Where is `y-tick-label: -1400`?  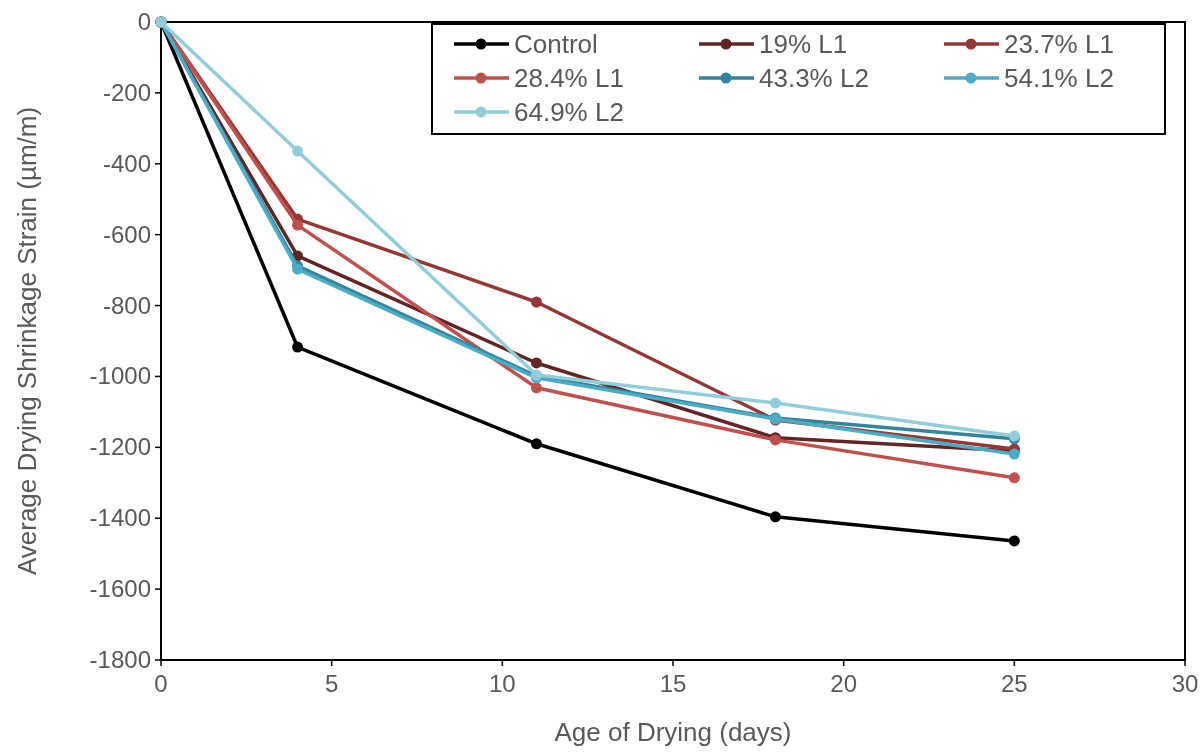 y-tick-label: -1400 is located at coordinates (120, 518).